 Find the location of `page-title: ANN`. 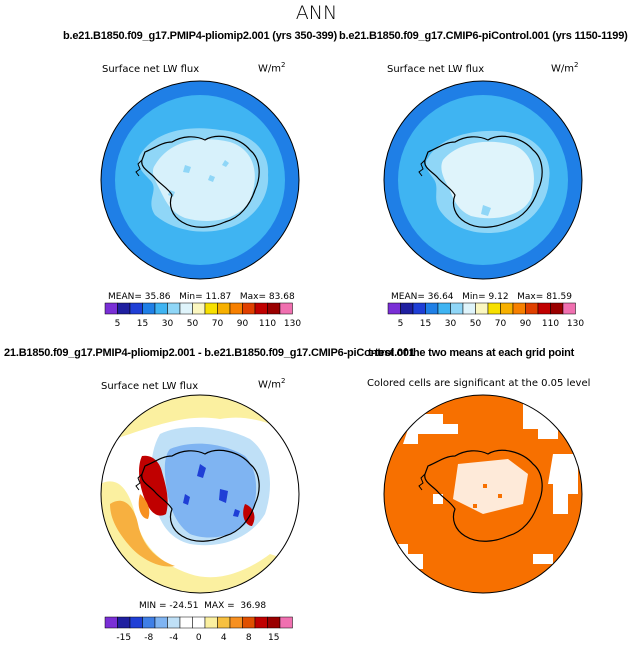

page-title: ANN is located at coordinates (316, 13).